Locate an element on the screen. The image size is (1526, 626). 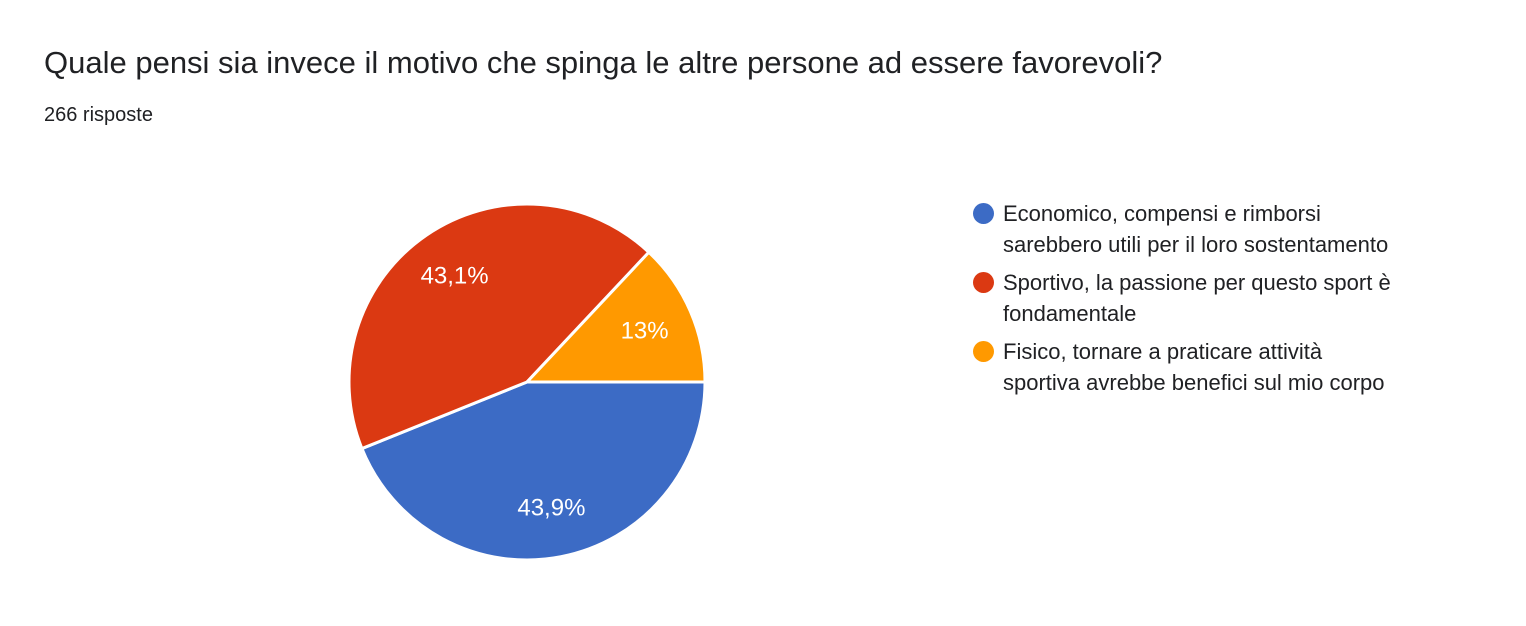
responses-count: 266 risposte is located at coordinates (98, 115).